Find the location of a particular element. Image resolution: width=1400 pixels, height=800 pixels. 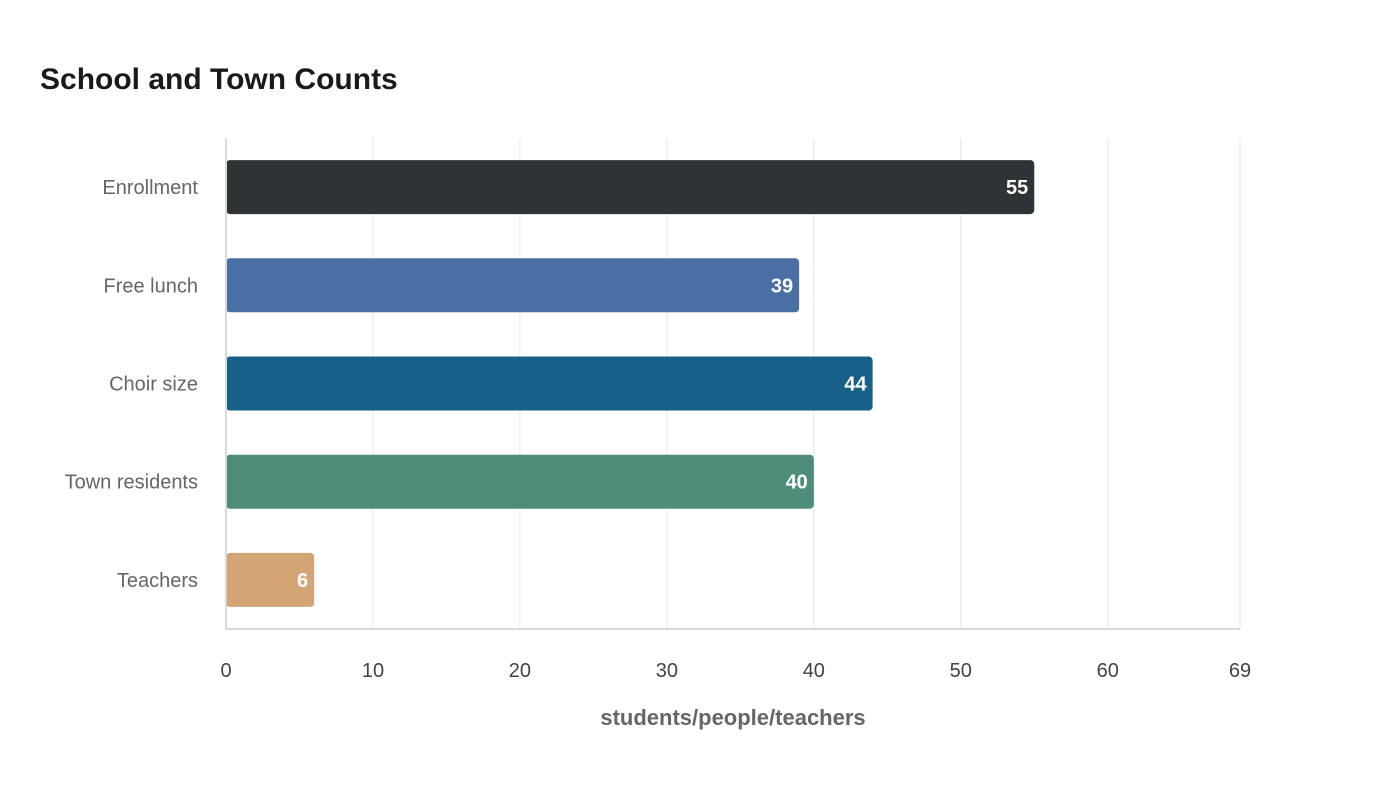

category-label: Enrollment is located at coordinates (150, 188).